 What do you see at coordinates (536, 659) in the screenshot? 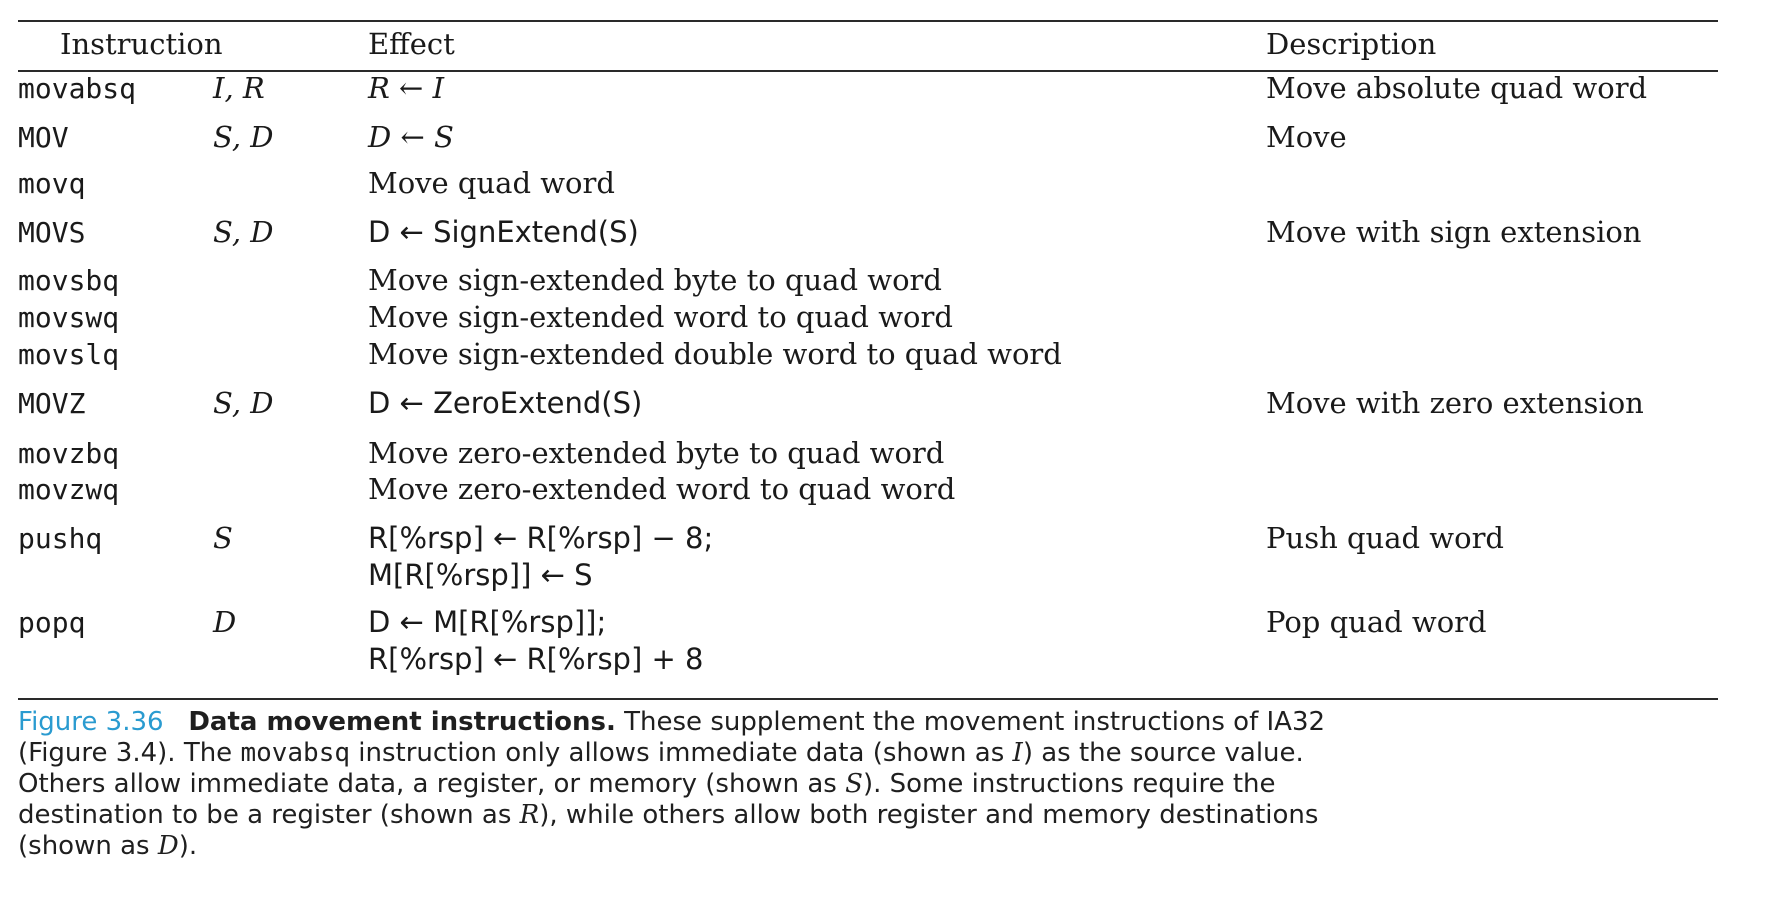
I see `instruction-effect-line2: R[%rsp] ← R[%rsp] + 8` at bounding box center [536, 659].